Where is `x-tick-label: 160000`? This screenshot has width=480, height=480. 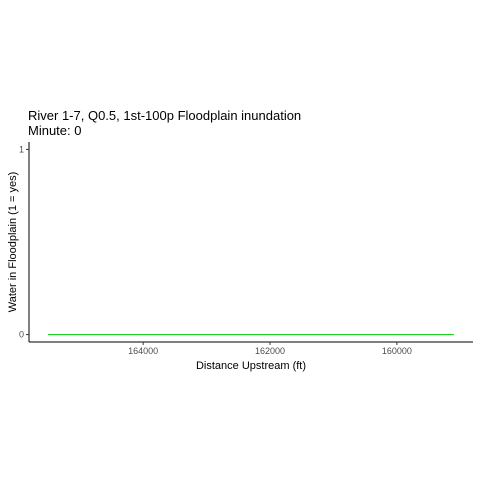 x-tick-label: 160000 is located at coordinates (397, 351).